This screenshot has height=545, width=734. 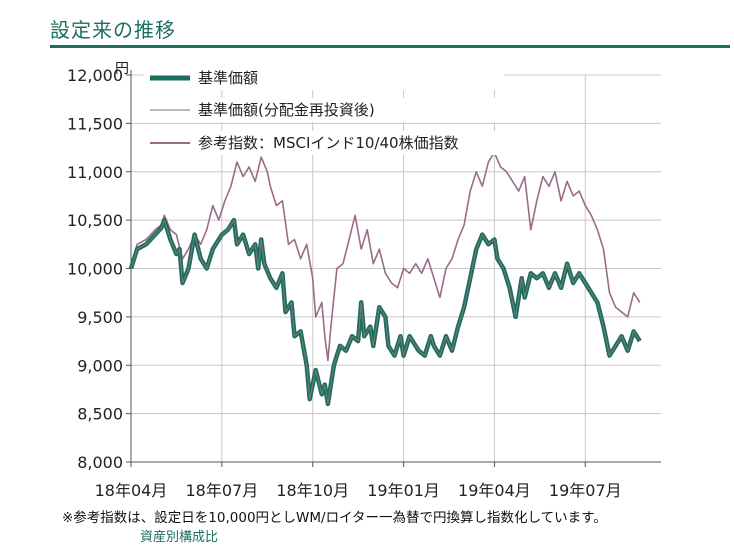 I want to click on title-rule, so click(x=390, y=46).